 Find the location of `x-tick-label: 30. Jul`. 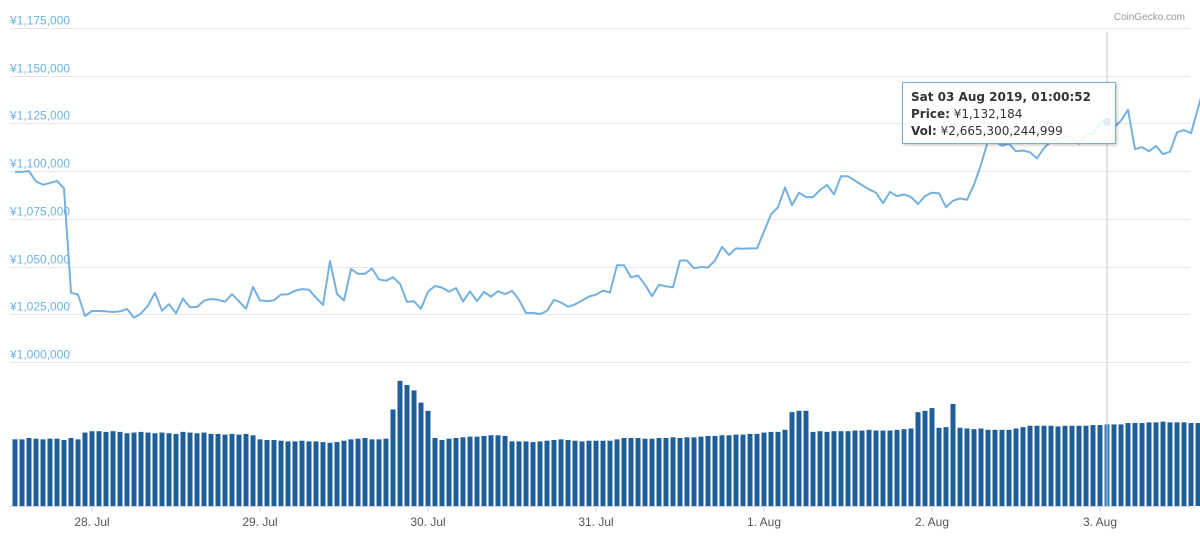

x-tick-label: 30. Jul is located at coordinates (427, 522).